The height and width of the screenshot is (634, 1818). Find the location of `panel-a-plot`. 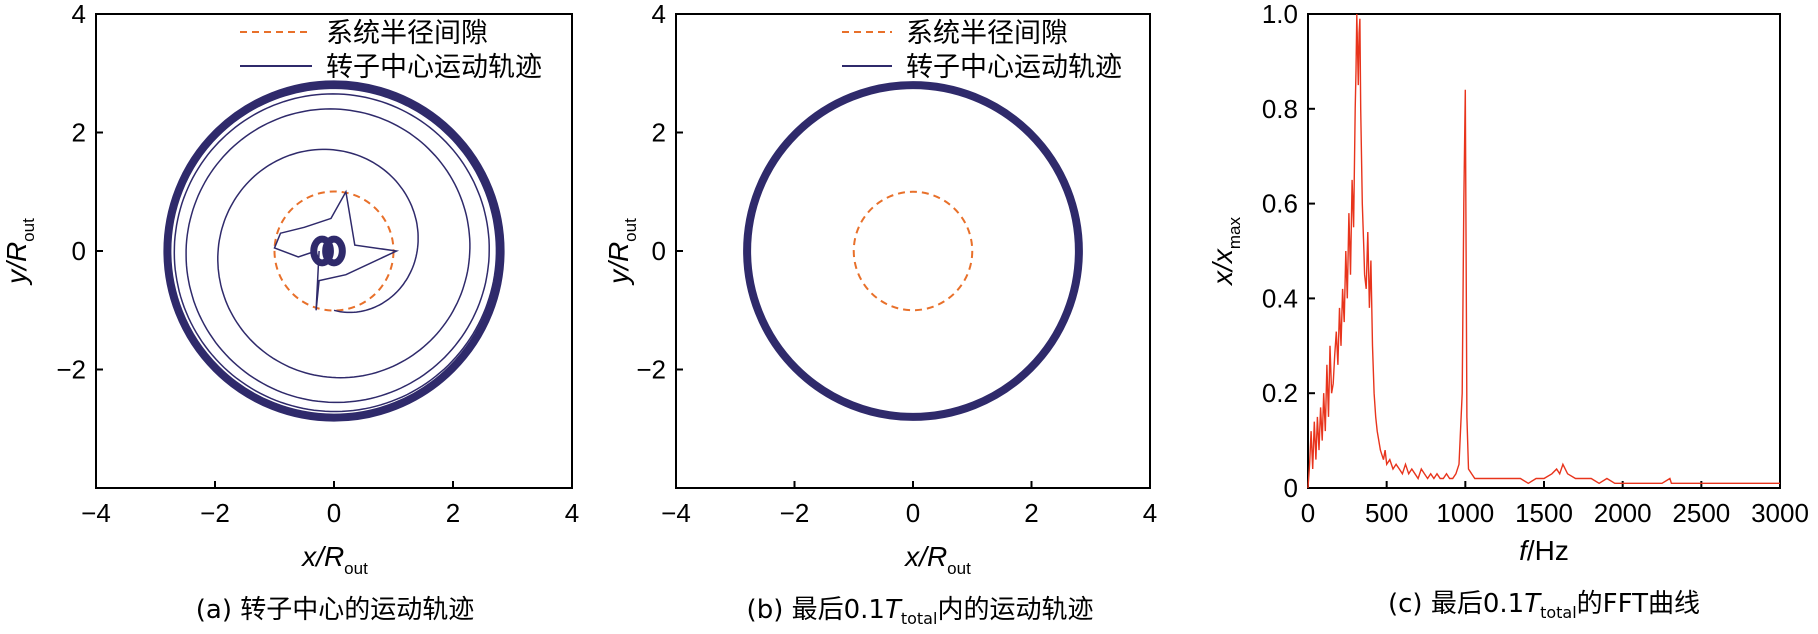

panel-a-plot is located at coordinates (334, 251).